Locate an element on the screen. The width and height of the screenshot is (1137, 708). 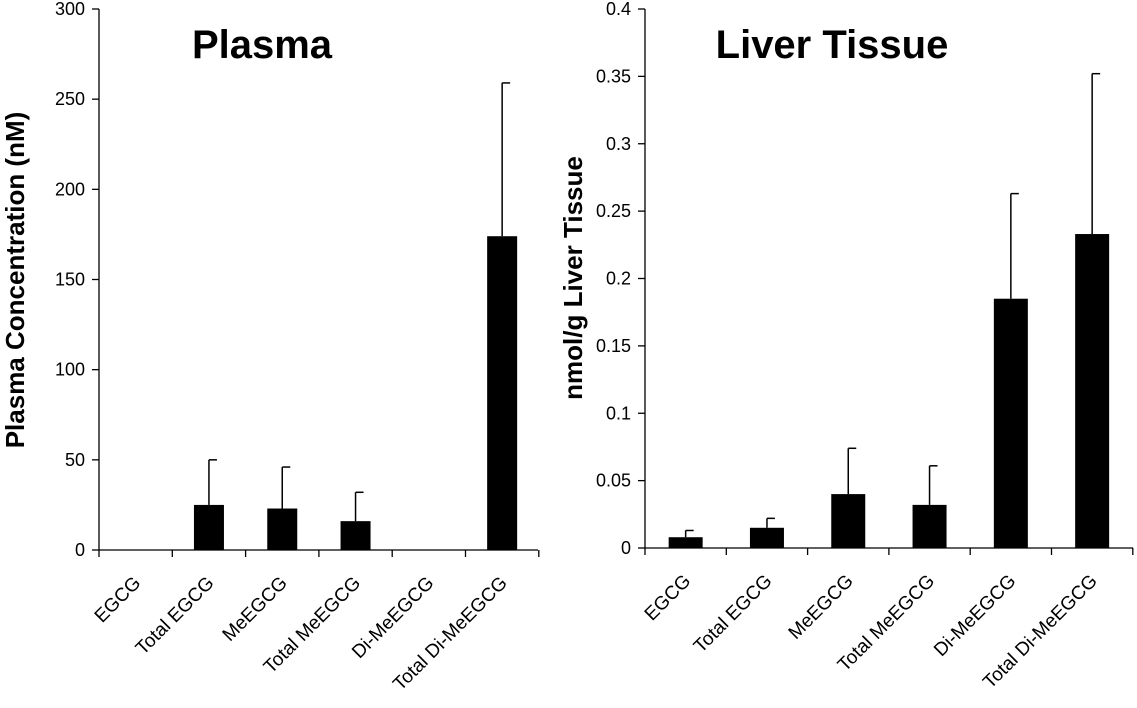
plasma-category-label: Total EGCG is located at coordinates (175, 616).